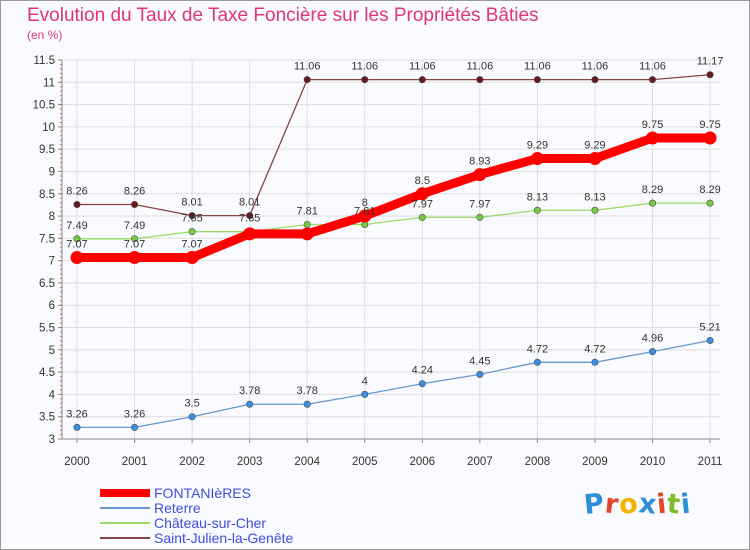  What do you see at coordinates (52, 351) in the screenshot?
I see `y-tick-label: 5` at bounding box center [52, 351].